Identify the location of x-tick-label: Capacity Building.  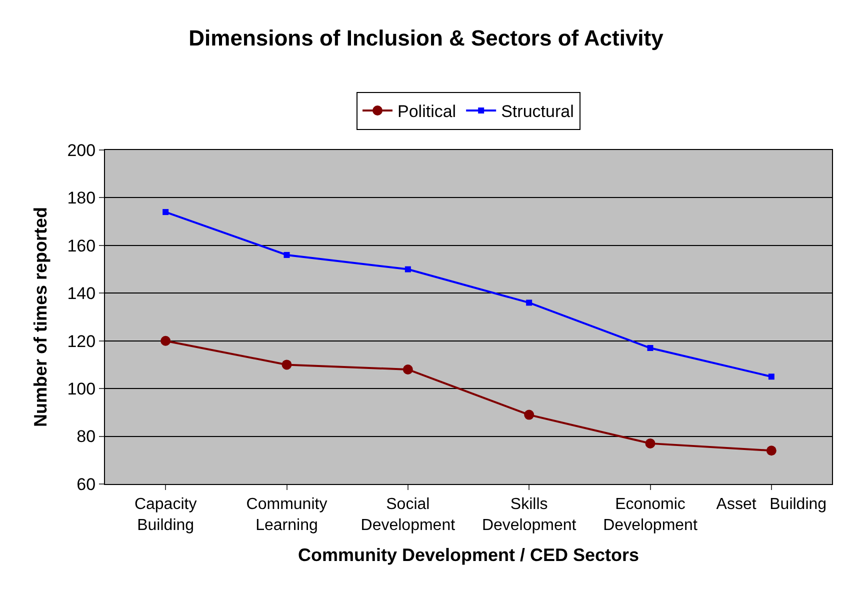
(165, 515).